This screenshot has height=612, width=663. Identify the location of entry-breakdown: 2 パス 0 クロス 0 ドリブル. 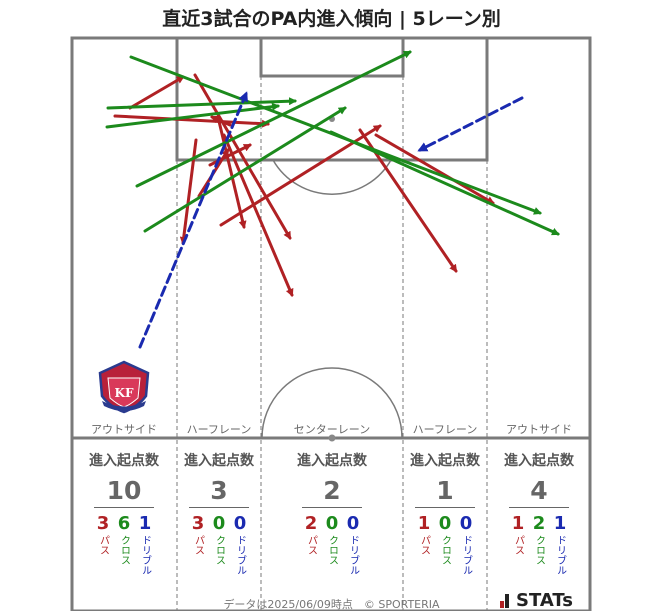
(332, 544).